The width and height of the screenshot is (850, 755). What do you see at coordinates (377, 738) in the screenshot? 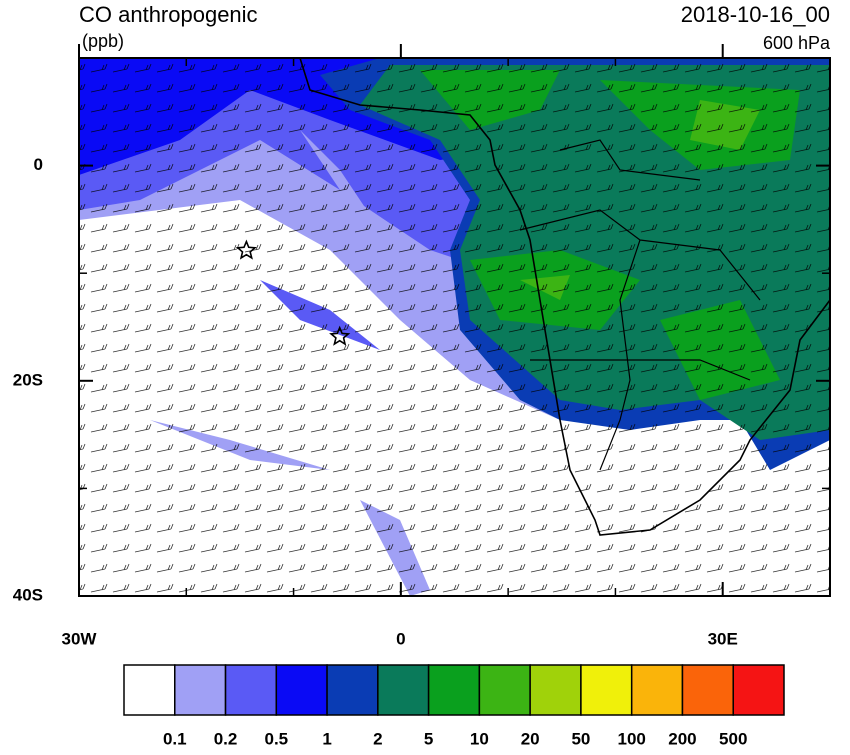
I see `colorbar-label: 2` at bounding box center [377, 738].